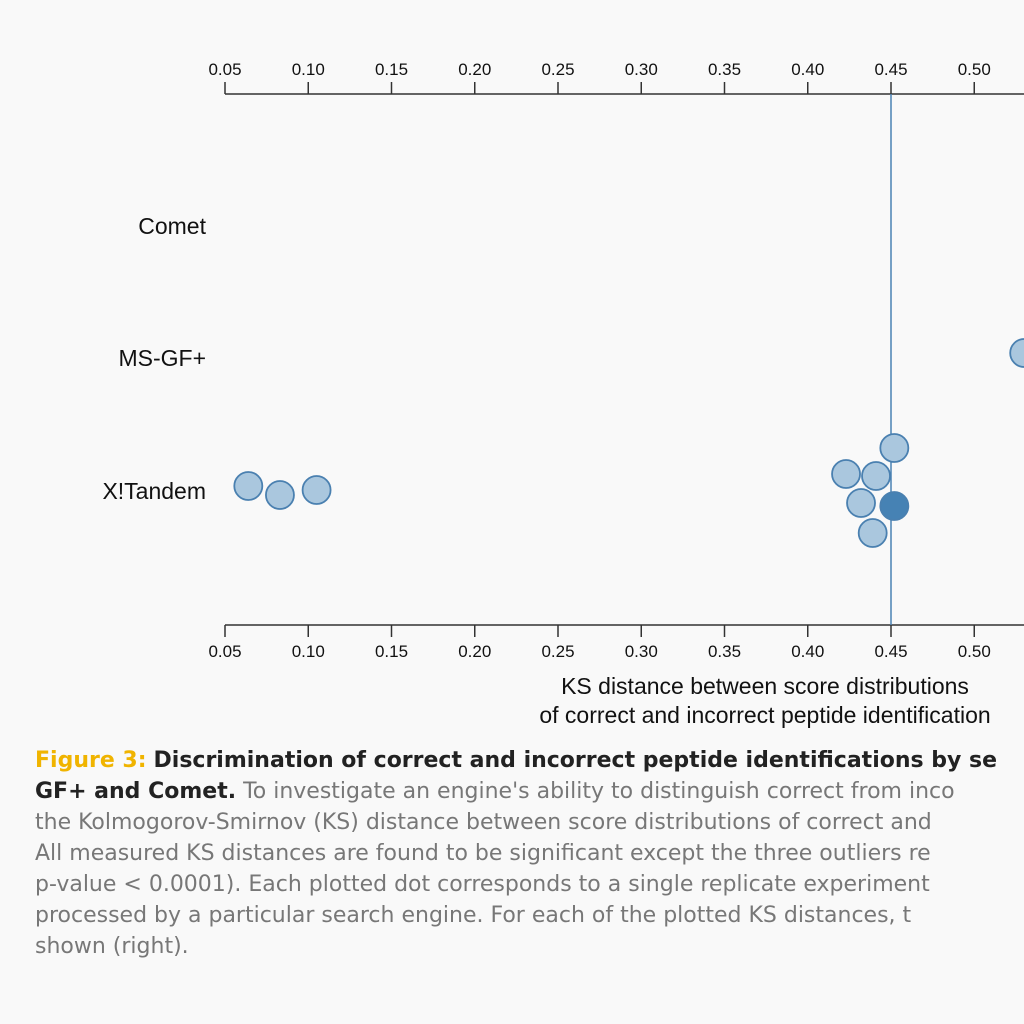  What do you see at coordinates (224, 651) in the screenshot?
I see `bottom-tick-label: 0.05` at bounding box center [224, 651].